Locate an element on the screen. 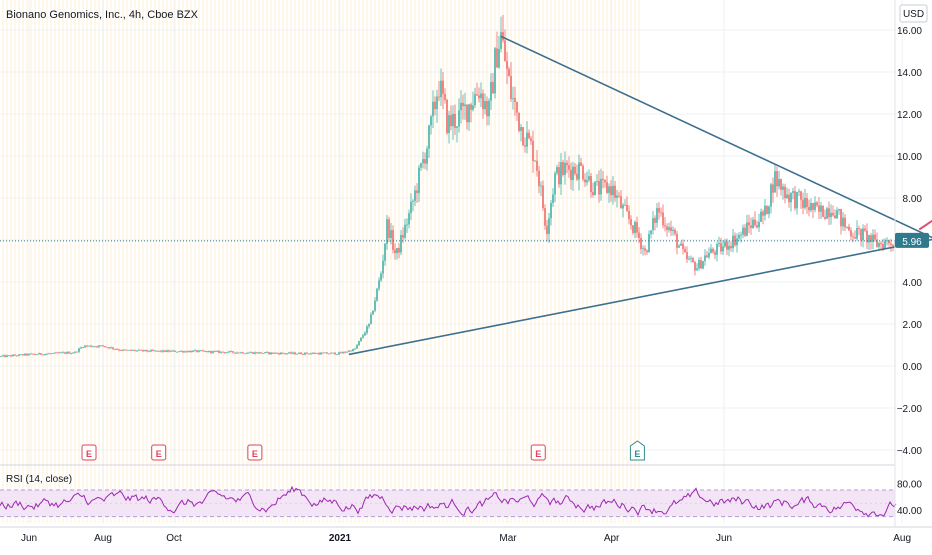 Image resolution: width=932 pixels, height=555 pixels. currency-box is located at coordinates (913, 13).